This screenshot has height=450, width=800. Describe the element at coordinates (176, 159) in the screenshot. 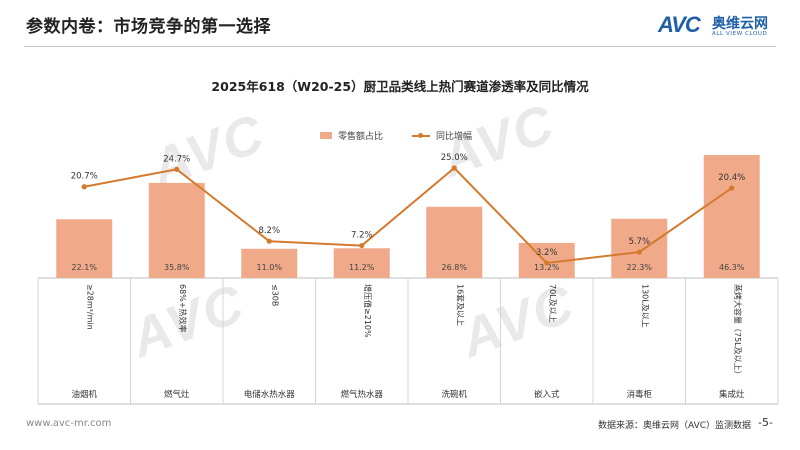

I see `line-value-label: 24.7%` at that location.